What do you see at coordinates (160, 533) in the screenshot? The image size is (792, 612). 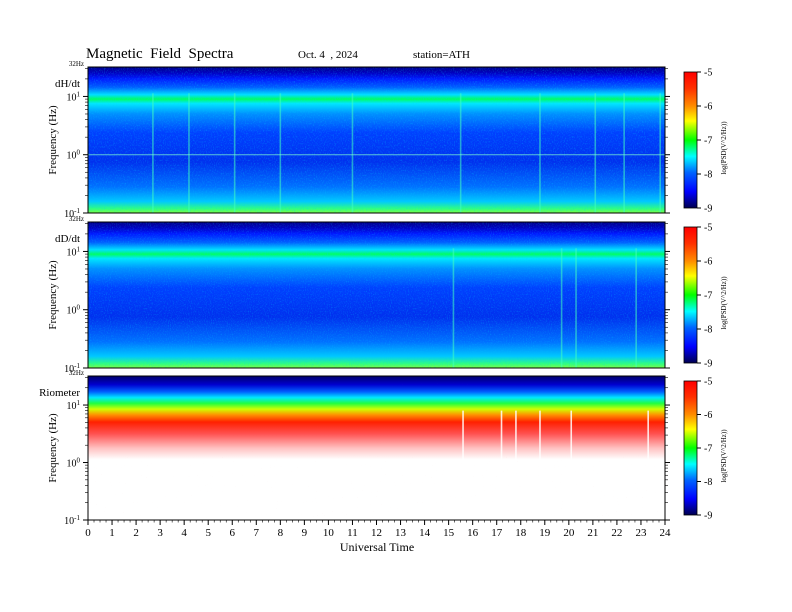 I see `x-tick-label: 3` at bounding box center [160, 533].